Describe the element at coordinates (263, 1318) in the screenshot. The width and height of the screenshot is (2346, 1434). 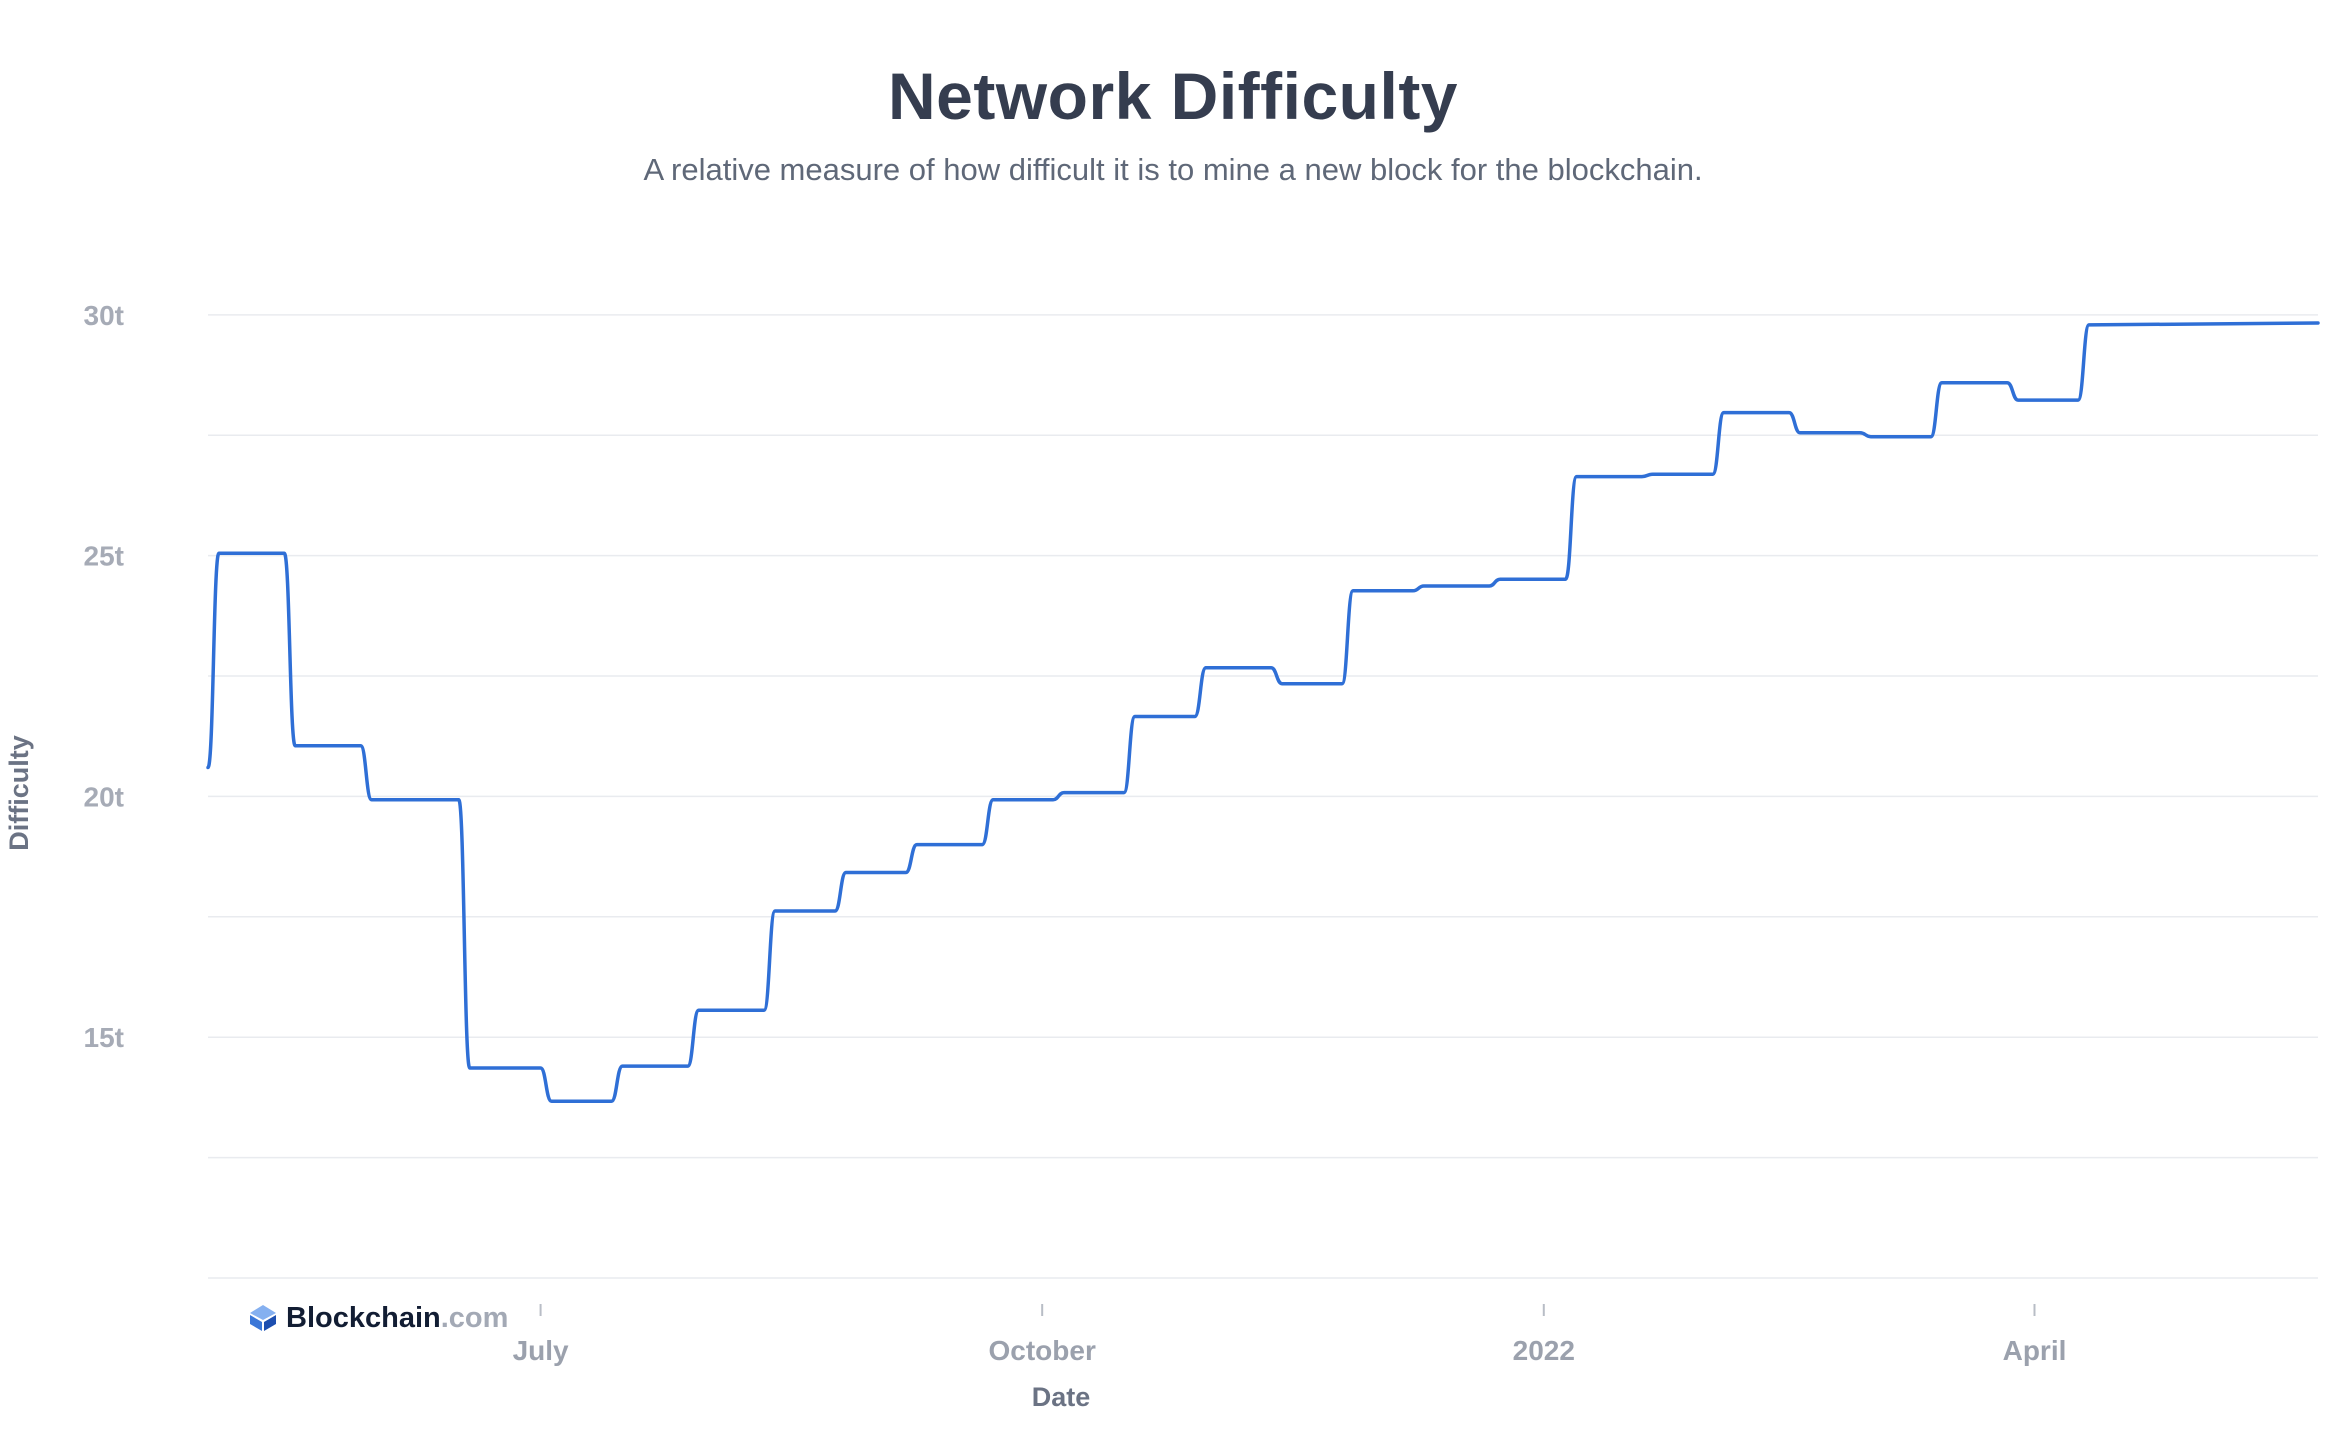
I see `blockchain-logo-icon` at that location.